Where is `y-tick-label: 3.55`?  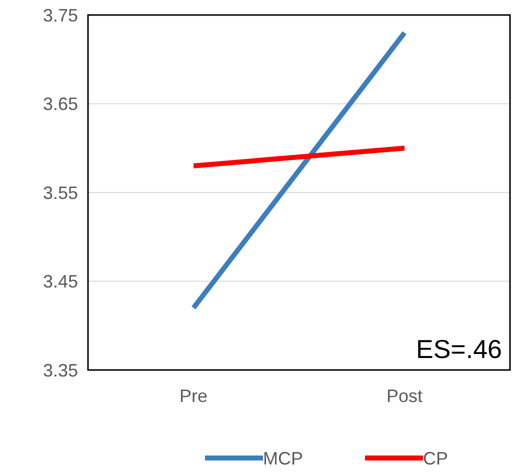
y-tick-label: 3.55 is located at coordinates (60, 192).